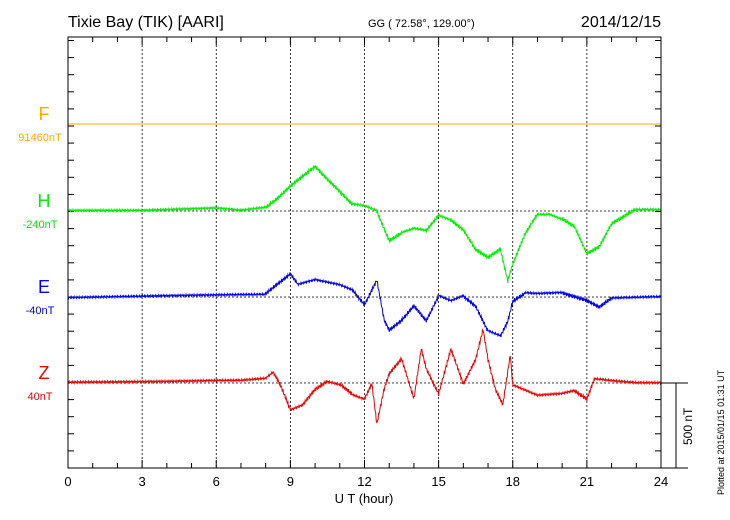 The height and width of the screenshot is (520, 730). Describe the element at coordinates (364, 305) in the screenshot. I see `series-line-E` at that location.